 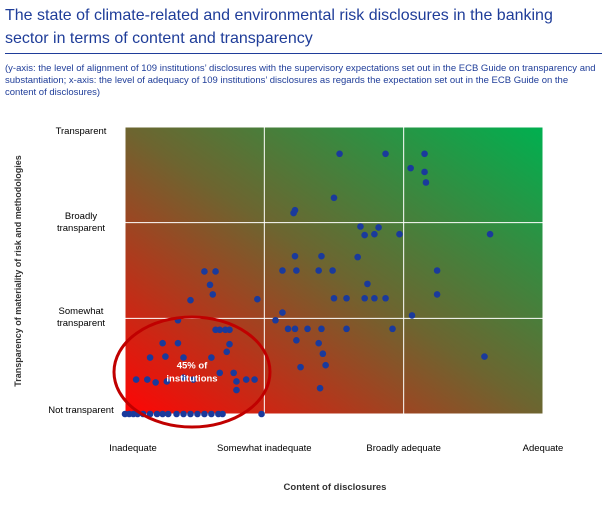 I want to click on x-tick-label: Broadly adequate, so click(x=403, y=448).